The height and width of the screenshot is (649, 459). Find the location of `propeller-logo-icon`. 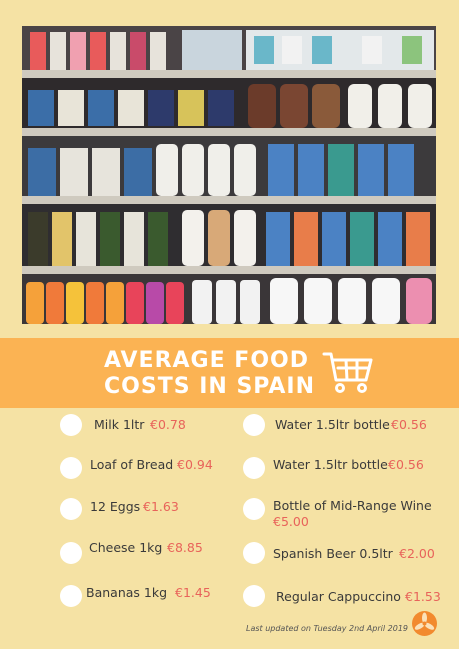

propeller-logo-icon is located at coordinates (424, 623).